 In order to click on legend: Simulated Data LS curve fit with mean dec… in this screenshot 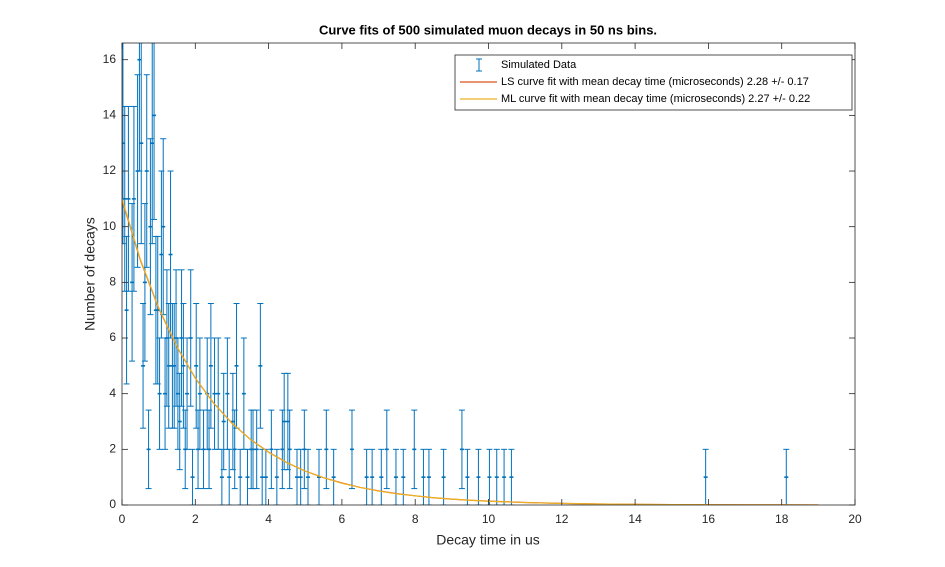, I will do `click(653, 82)`.